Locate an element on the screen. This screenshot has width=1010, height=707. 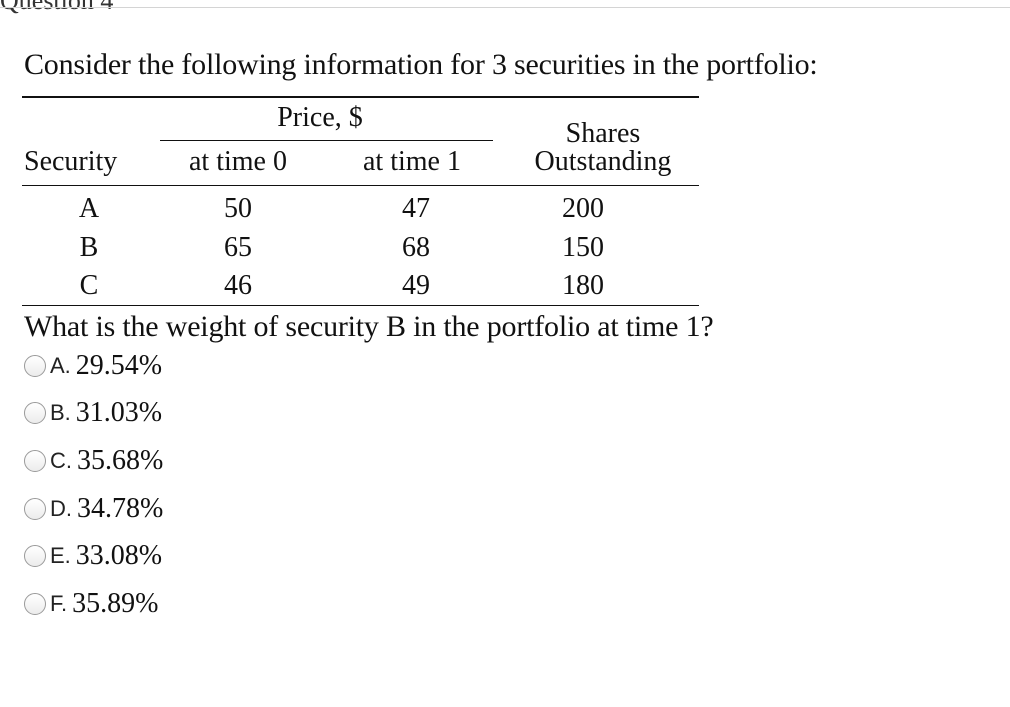
price-header: Price, $ is located at coordinates (320, 117).